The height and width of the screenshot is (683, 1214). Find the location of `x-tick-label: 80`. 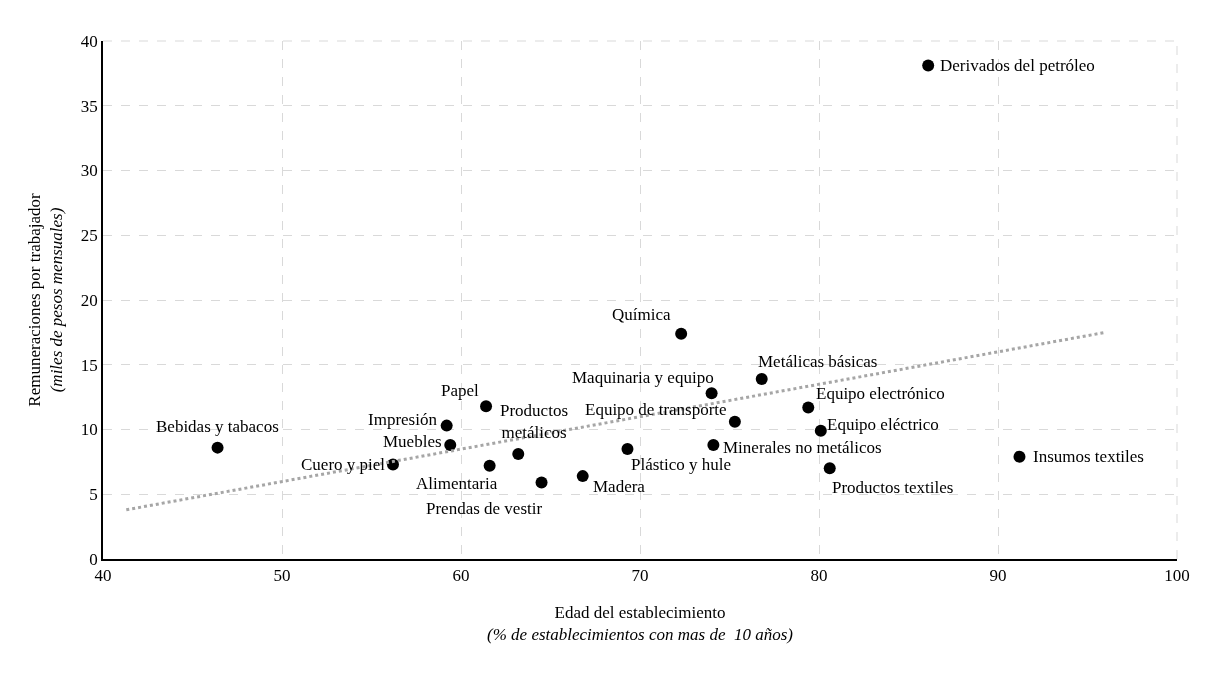

x-tick-label: 80 is located at coordinates (819, 576).